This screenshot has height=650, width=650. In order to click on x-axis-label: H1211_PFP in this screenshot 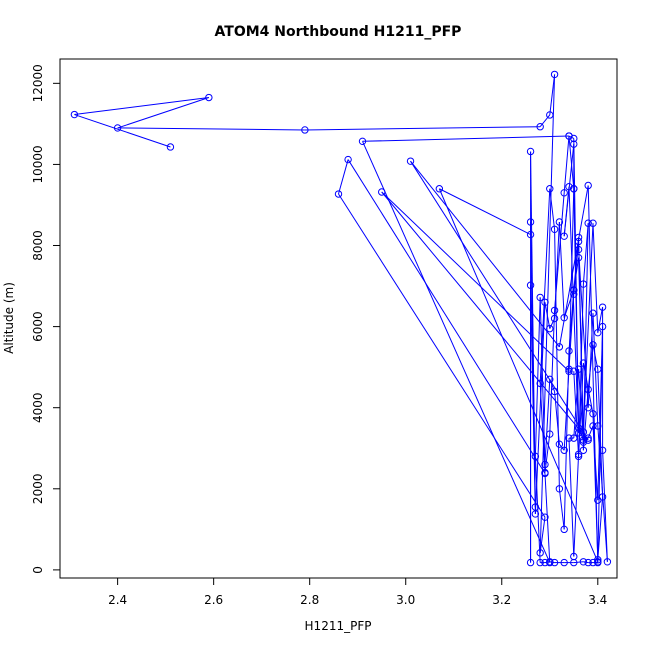, I will do `click(338, 626)`.